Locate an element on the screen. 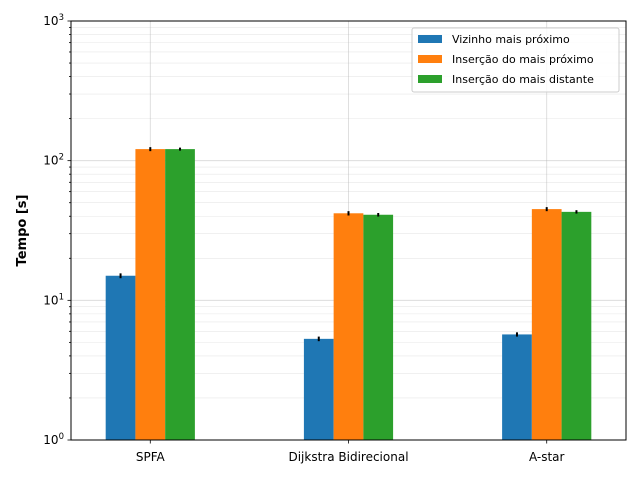 This screenshot has width=640, height=480. legend-label: Inserção do mais distante is located at coordinates (523, 79).